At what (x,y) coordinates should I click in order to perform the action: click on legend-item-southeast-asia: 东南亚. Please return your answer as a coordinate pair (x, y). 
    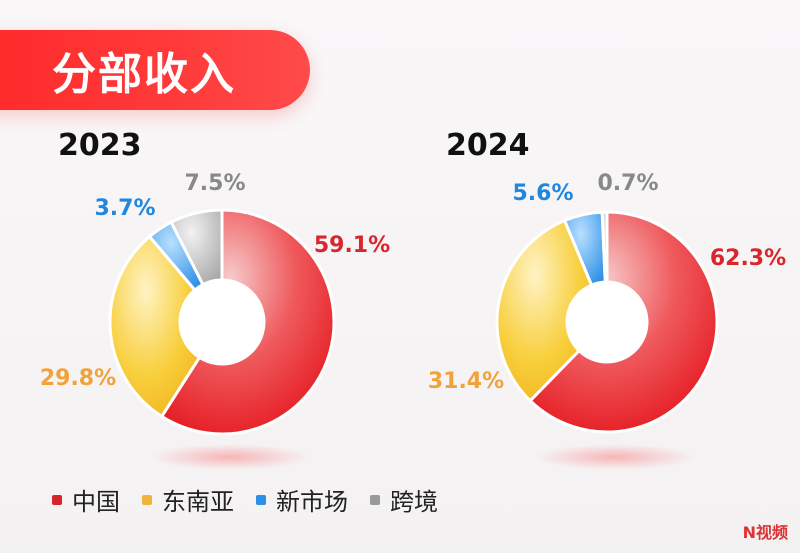
    Looking at the image, I should click on (188, 499).